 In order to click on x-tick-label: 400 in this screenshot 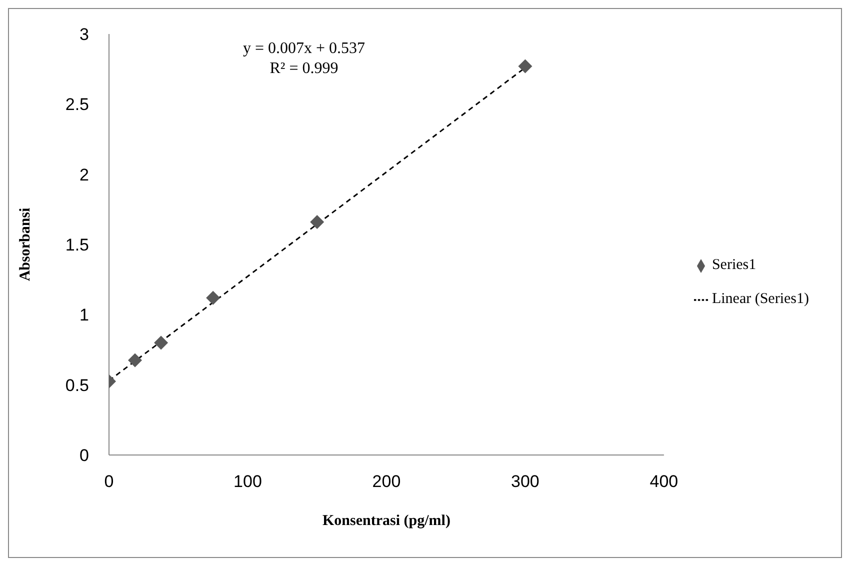, I will do `click(664, 482)`.